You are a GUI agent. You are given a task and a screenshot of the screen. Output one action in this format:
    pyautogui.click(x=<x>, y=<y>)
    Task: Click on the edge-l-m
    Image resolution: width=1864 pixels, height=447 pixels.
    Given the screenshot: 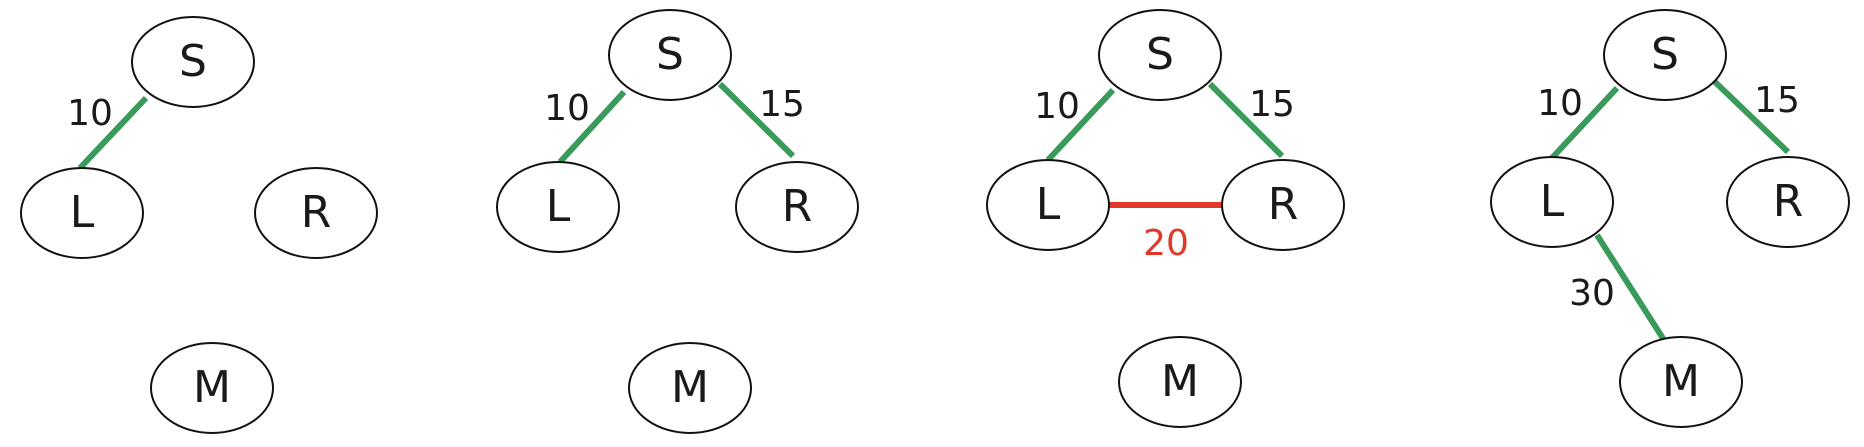 What is the action you would take?
    pyautogui.click(x=1630, y=287)
    